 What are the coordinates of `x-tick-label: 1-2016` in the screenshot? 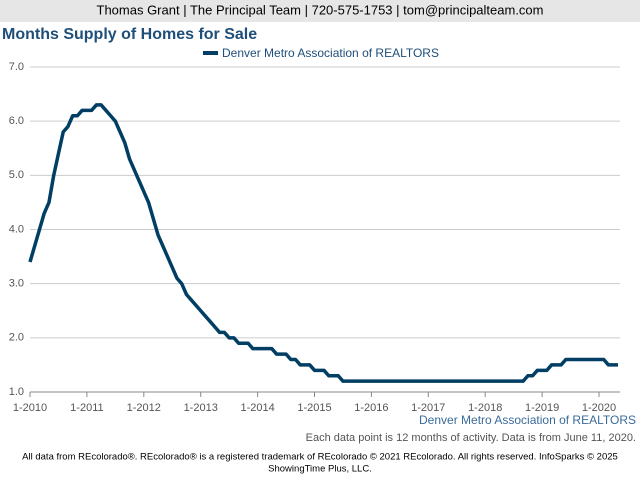 It's located at (371, 408).